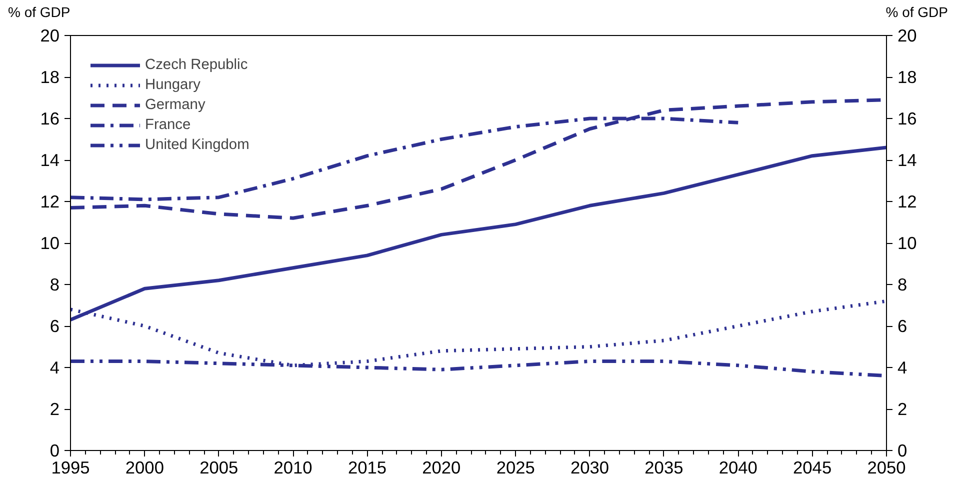 The width and height of the screenshot is (956, 483). Describe the element at coordinates (917, 12) in the screenshot. I see `y2-axis-title: % of GDP` at that location.